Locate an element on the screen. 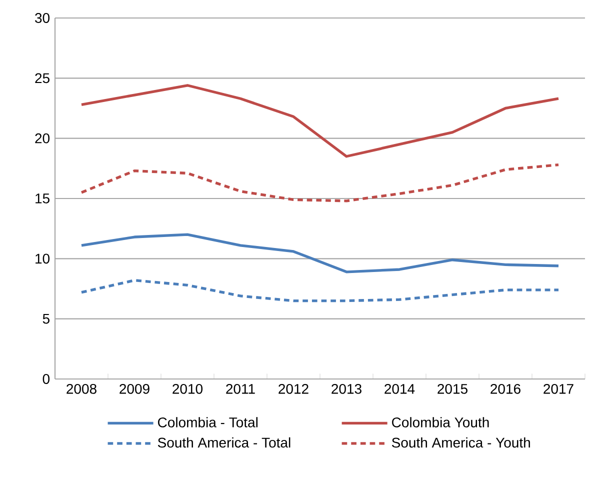 Image resolution: width=600 pixels, height=483 pixels. legend-label: South America - Total is located at coordinates (224, 442).